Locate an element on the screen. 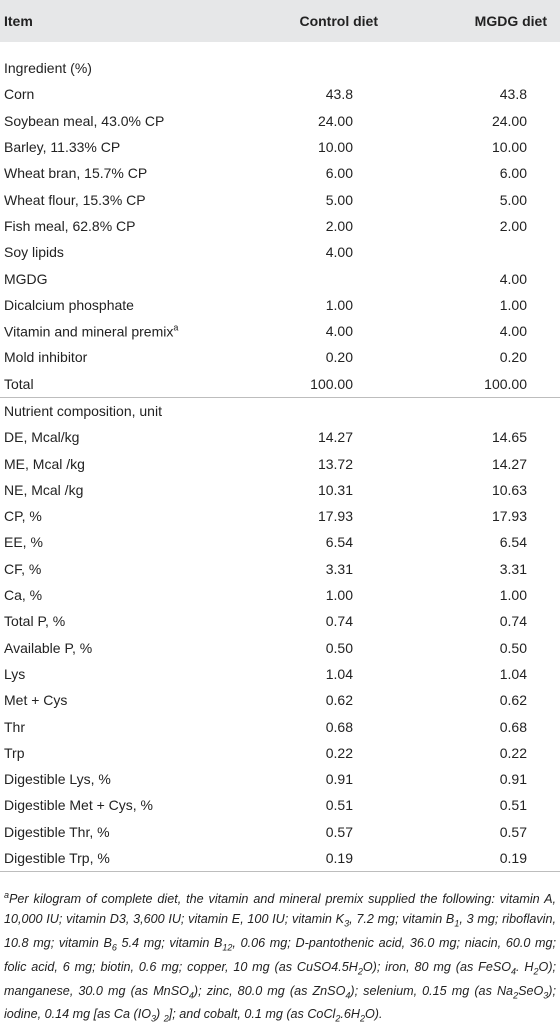 Image resolution: width=560 pixels, height=1032 pixels. item-text: ME, Mcal /kg is located at coordinates (44, 463).